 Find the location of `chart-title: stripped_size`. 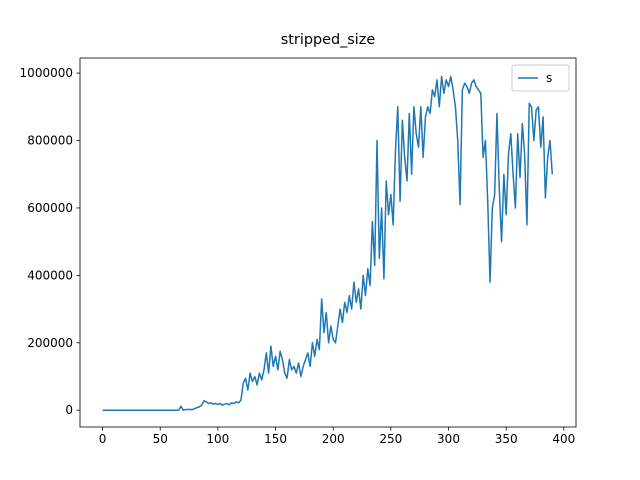

chart-title: stripped_size is located at coordinates (328, 40).